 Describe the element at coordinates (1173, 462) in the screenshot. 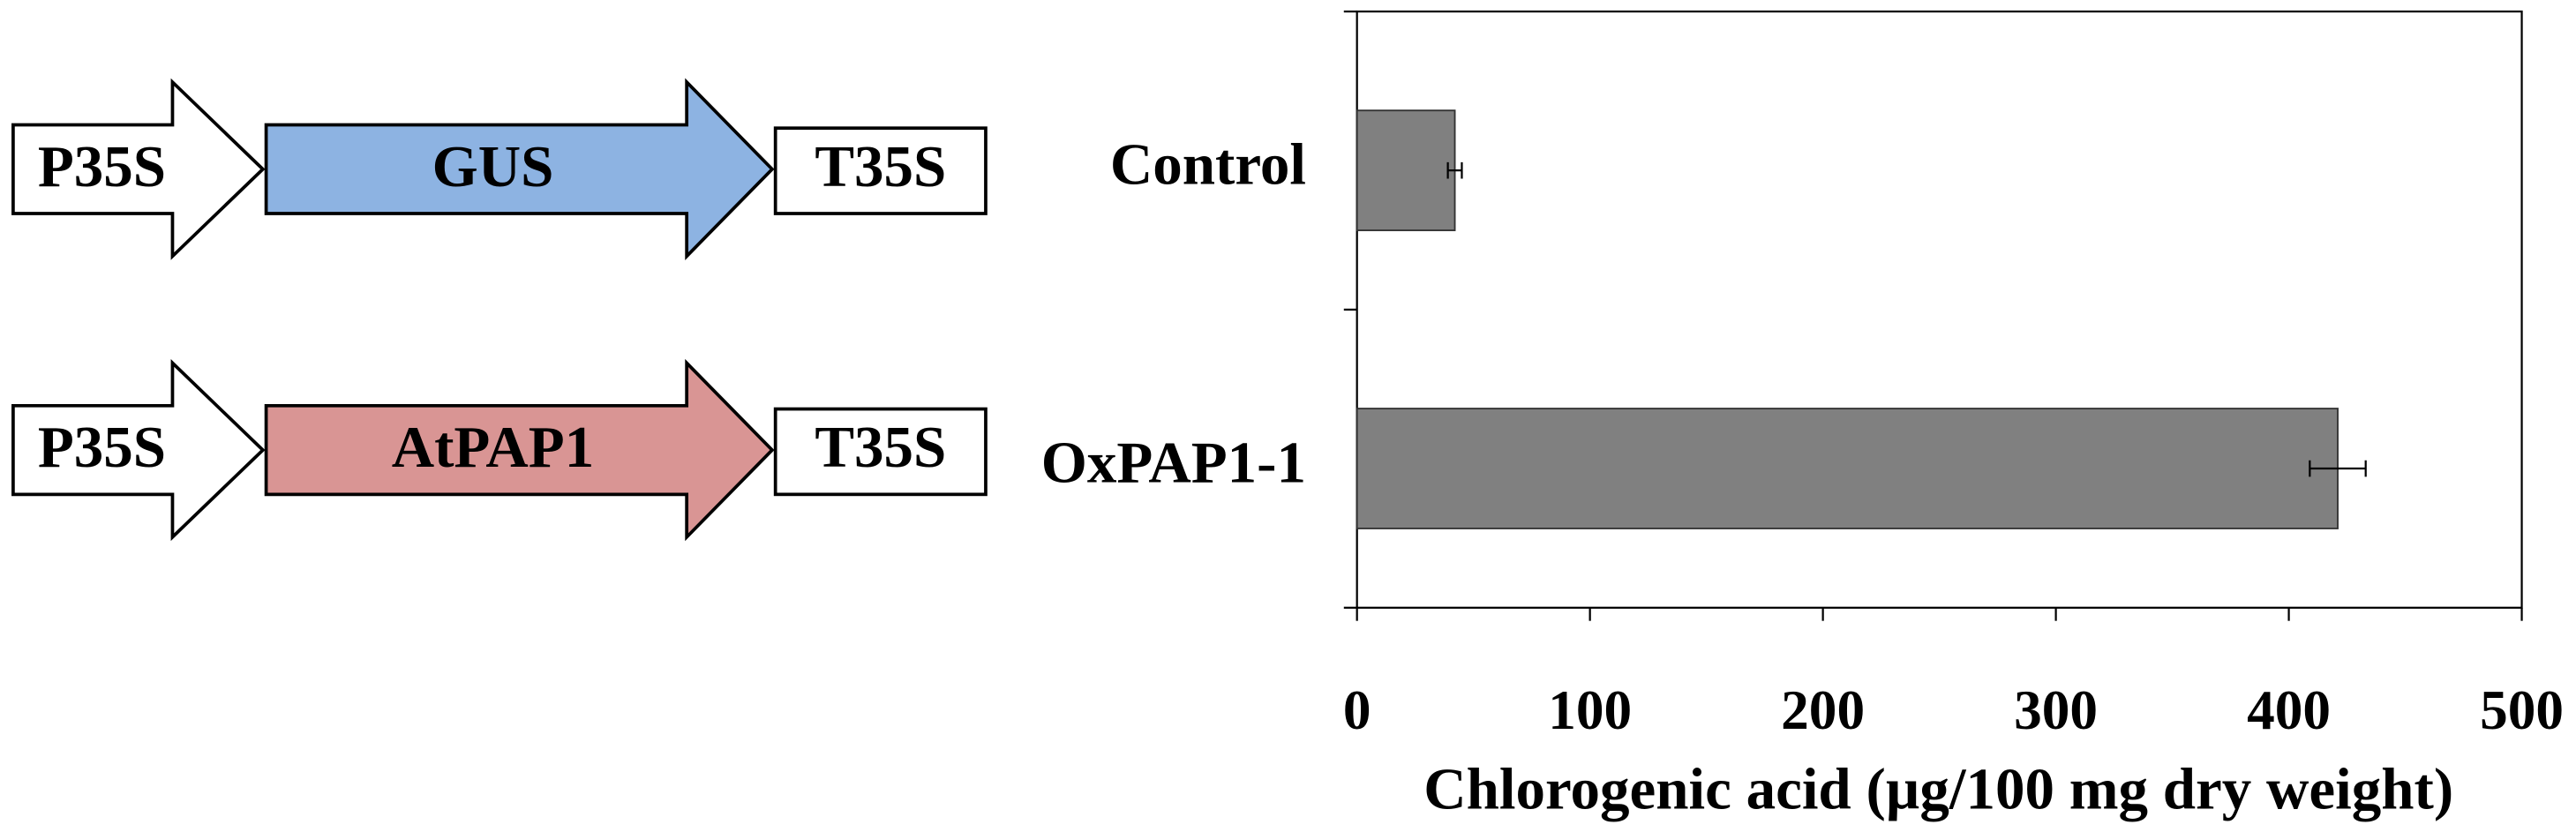

I see `y-tick-label: OxPAP1-1` at that location.